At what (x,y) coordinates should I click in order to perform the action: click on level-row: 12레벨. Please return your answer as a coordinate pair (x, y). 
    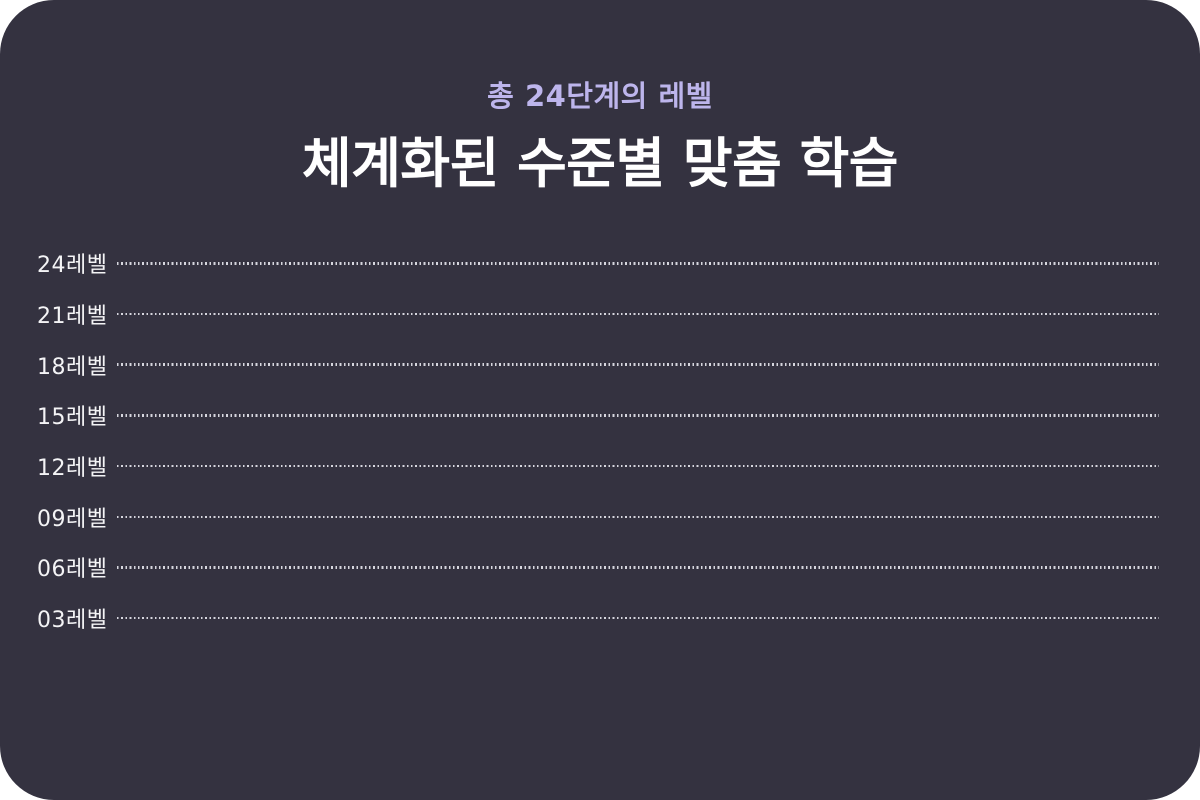
    Looking at the image, I should click on (598, 466).